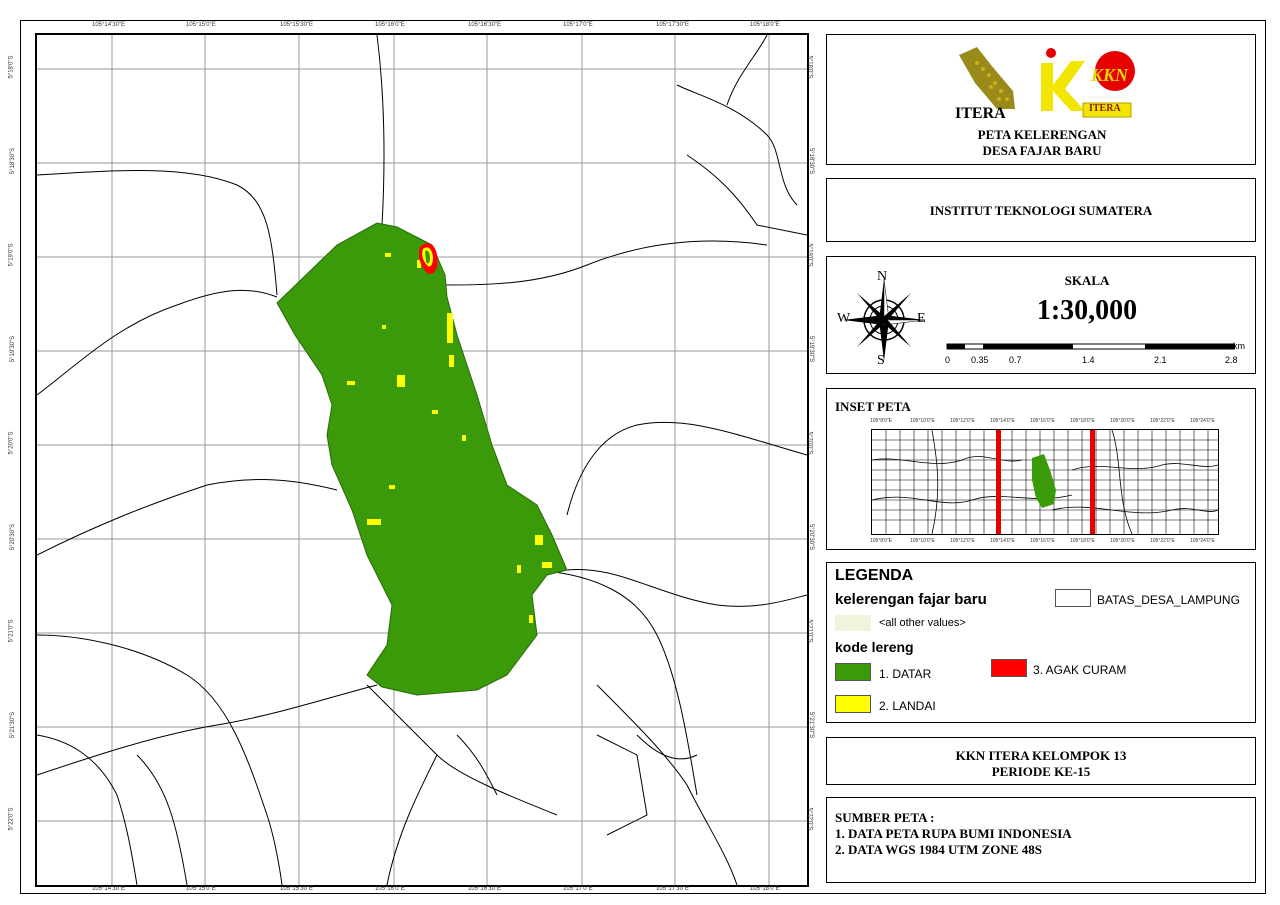 This screenshot has height=905, width=1280. What do you see at coordinates (953, 833) in the screenshot?
I see `source-line1: 1. DATA PETA RUPA BUMI INDONESIA` at bounding box center [953, 833].